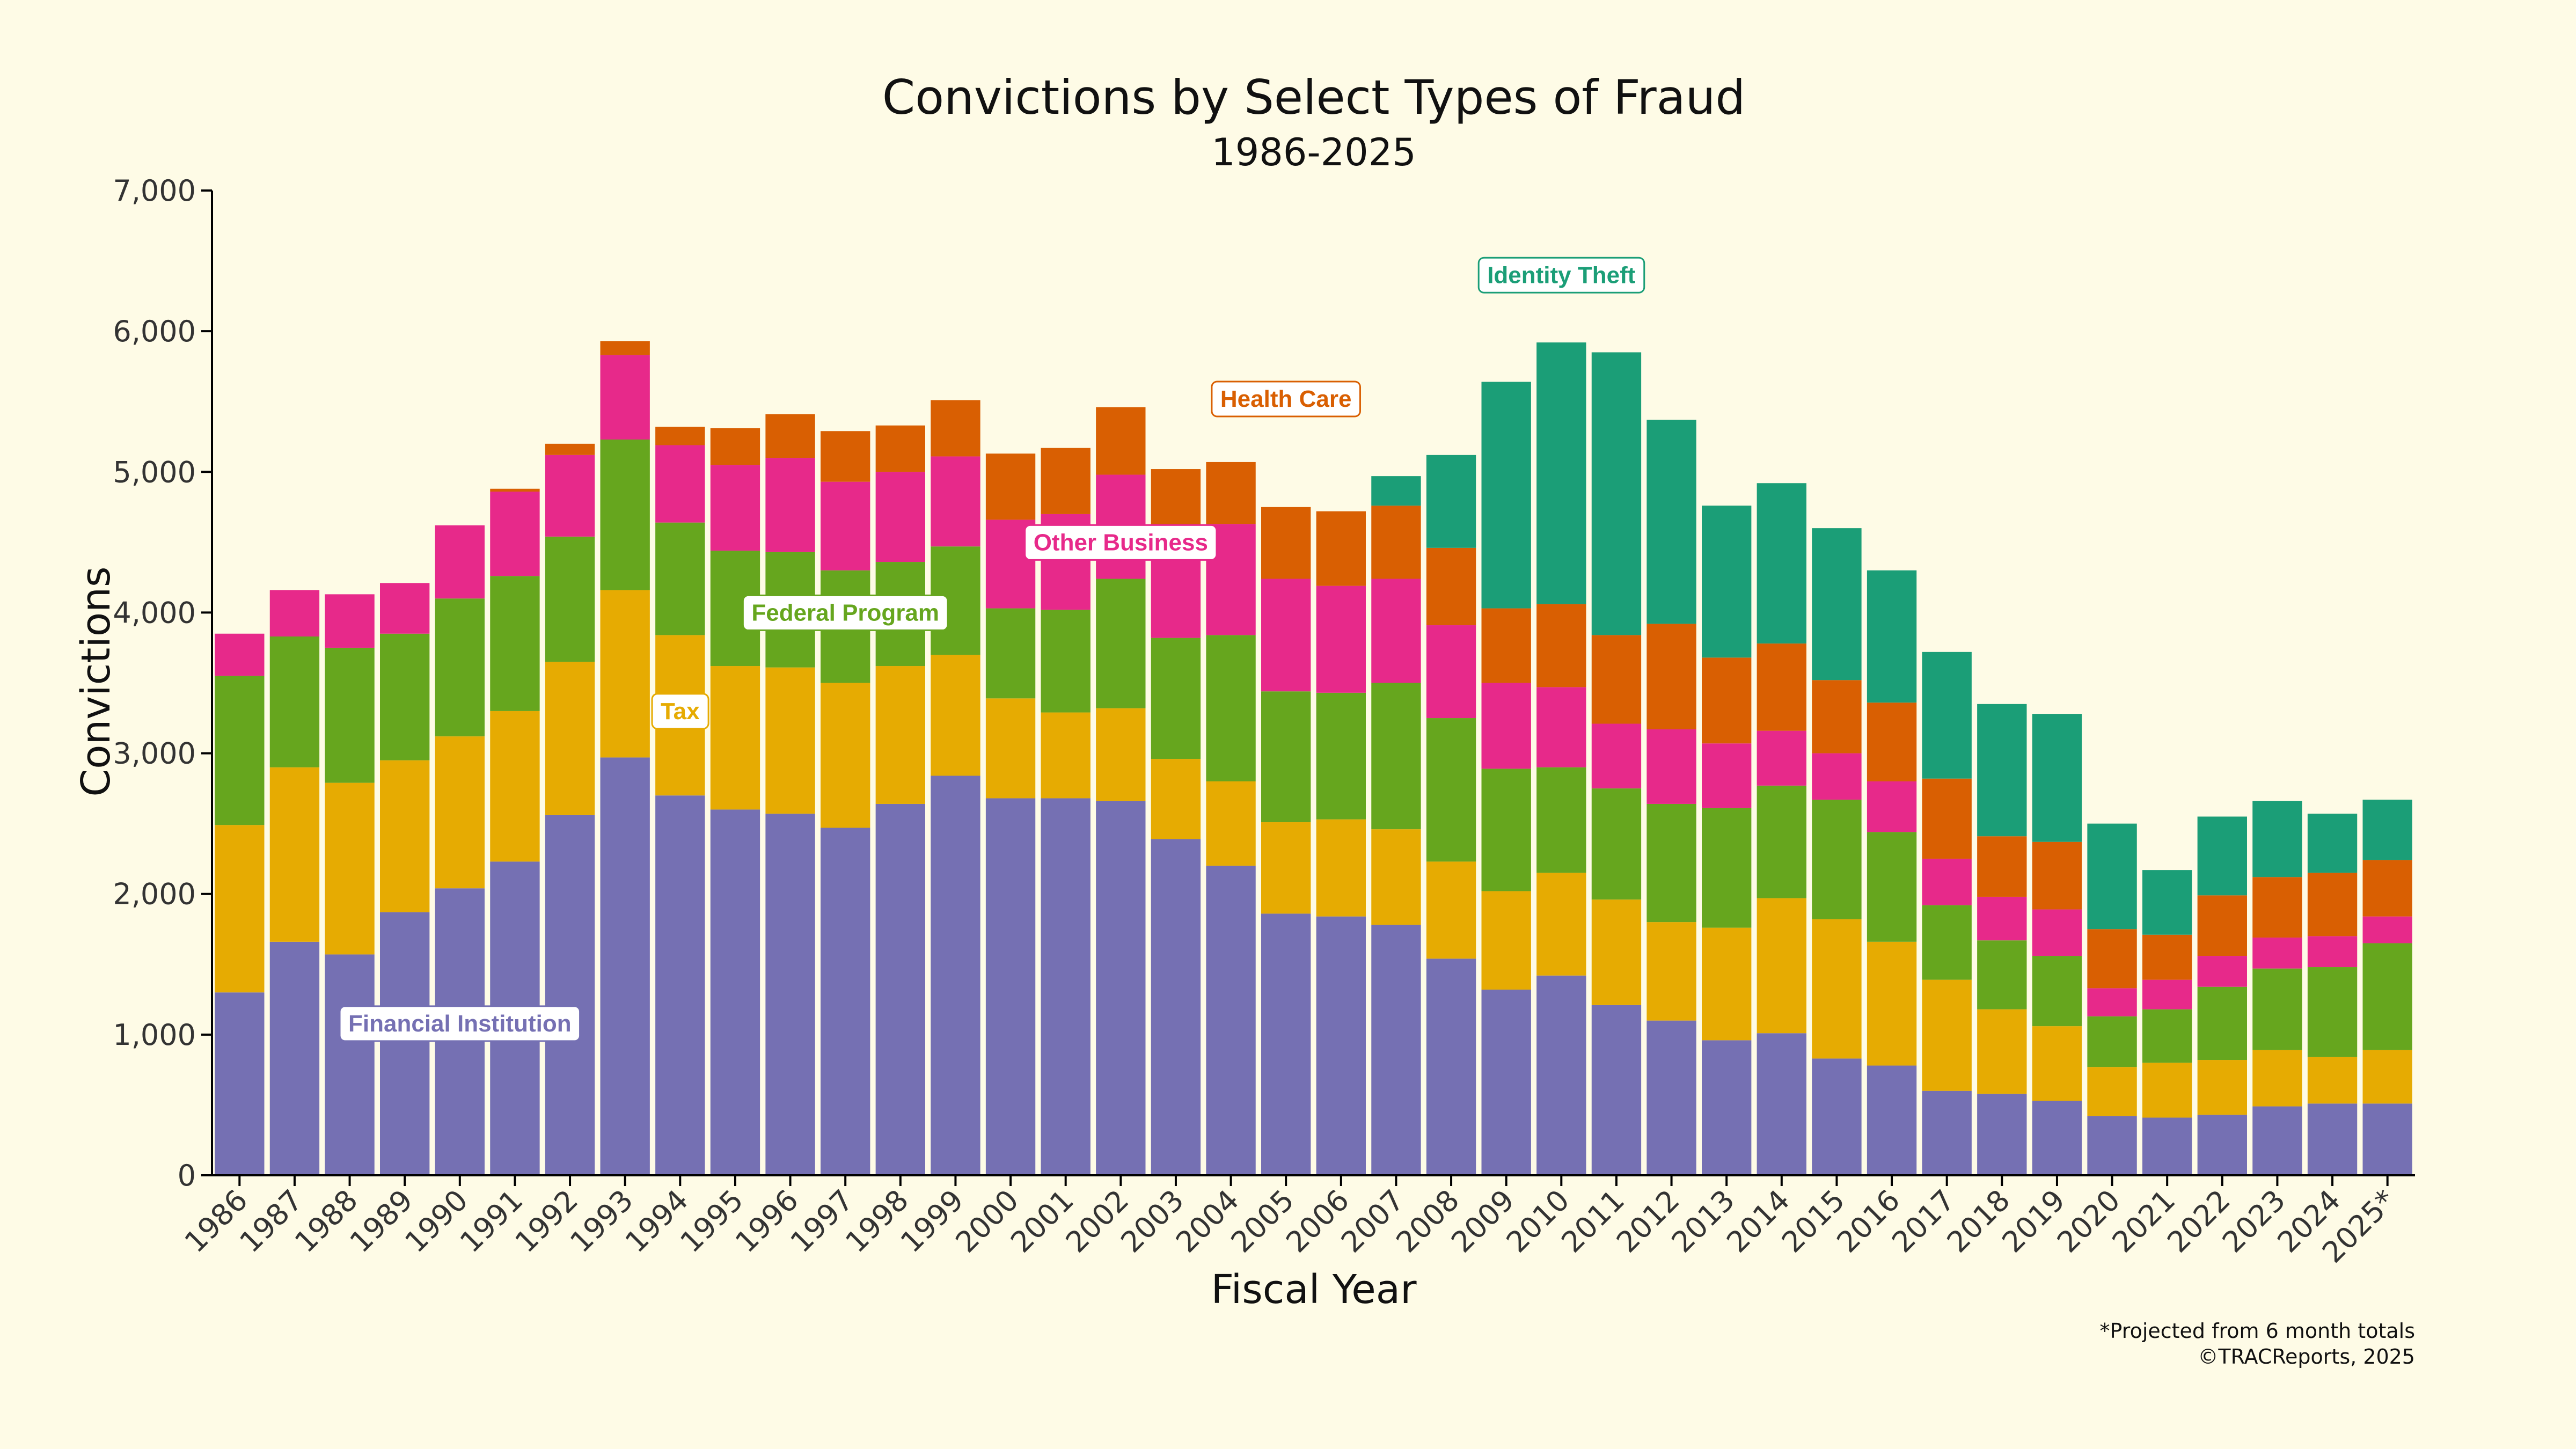 The height and width of the screenshot is (1449, 2576). What do you see at coordinates (405, 836) in the screenshot?
I see `bar-tax-1989` at bounding box center [405, 836].